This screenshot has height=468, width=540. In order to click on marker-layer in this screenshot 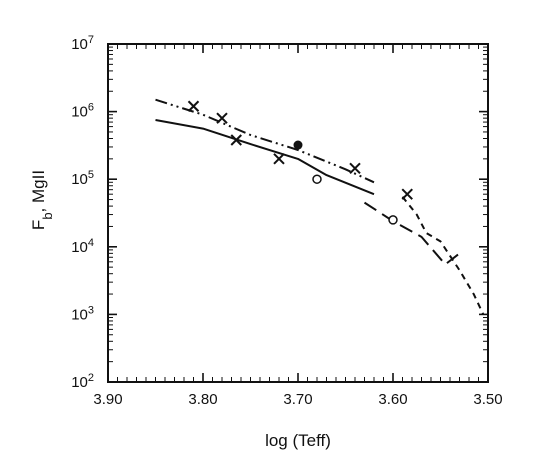, I will do `click(300, 162)`.